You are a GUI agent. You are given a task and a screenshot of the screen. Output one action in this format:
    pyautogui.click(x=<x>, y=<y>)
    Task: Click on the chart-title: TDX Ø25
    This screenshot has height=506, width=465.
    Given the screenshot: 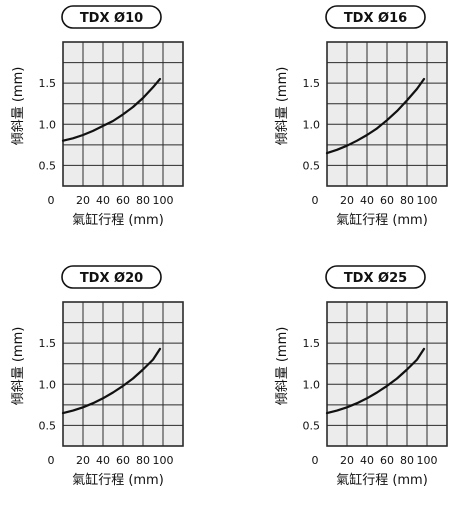 What is the action you would take?
    pyautogui.click(x=375, y=278)
    